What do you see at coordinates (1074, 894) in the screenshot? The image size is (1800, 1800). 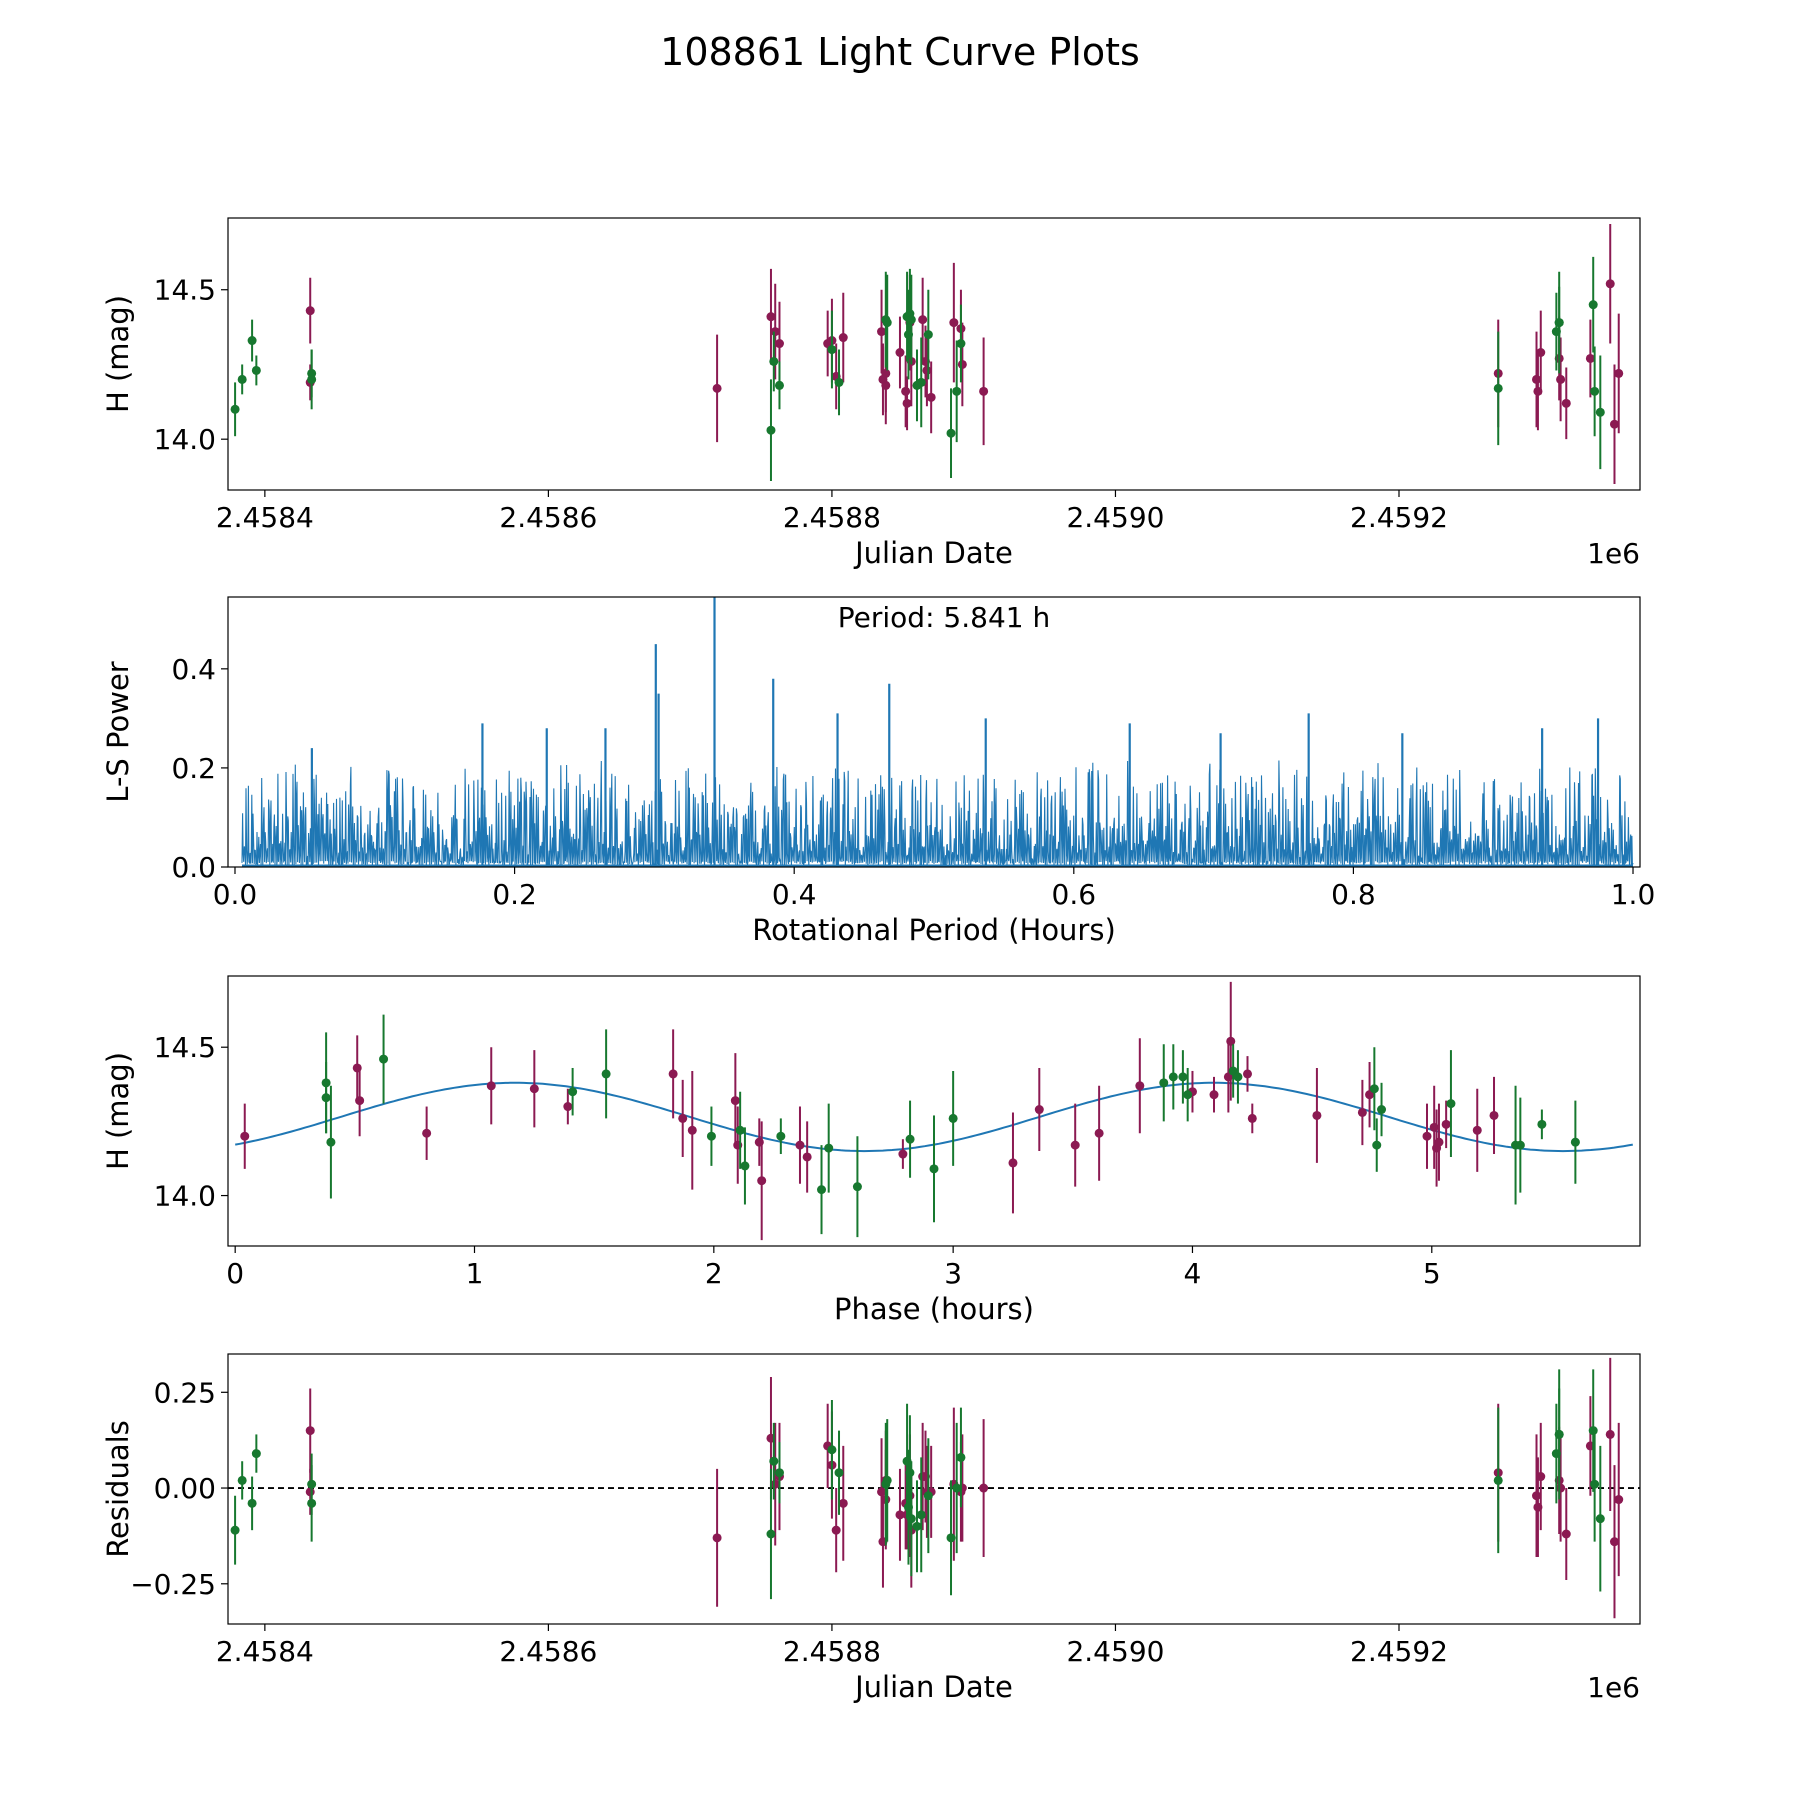 I see `x-tick-label: 0.6` at bounding box center [1074, 894].